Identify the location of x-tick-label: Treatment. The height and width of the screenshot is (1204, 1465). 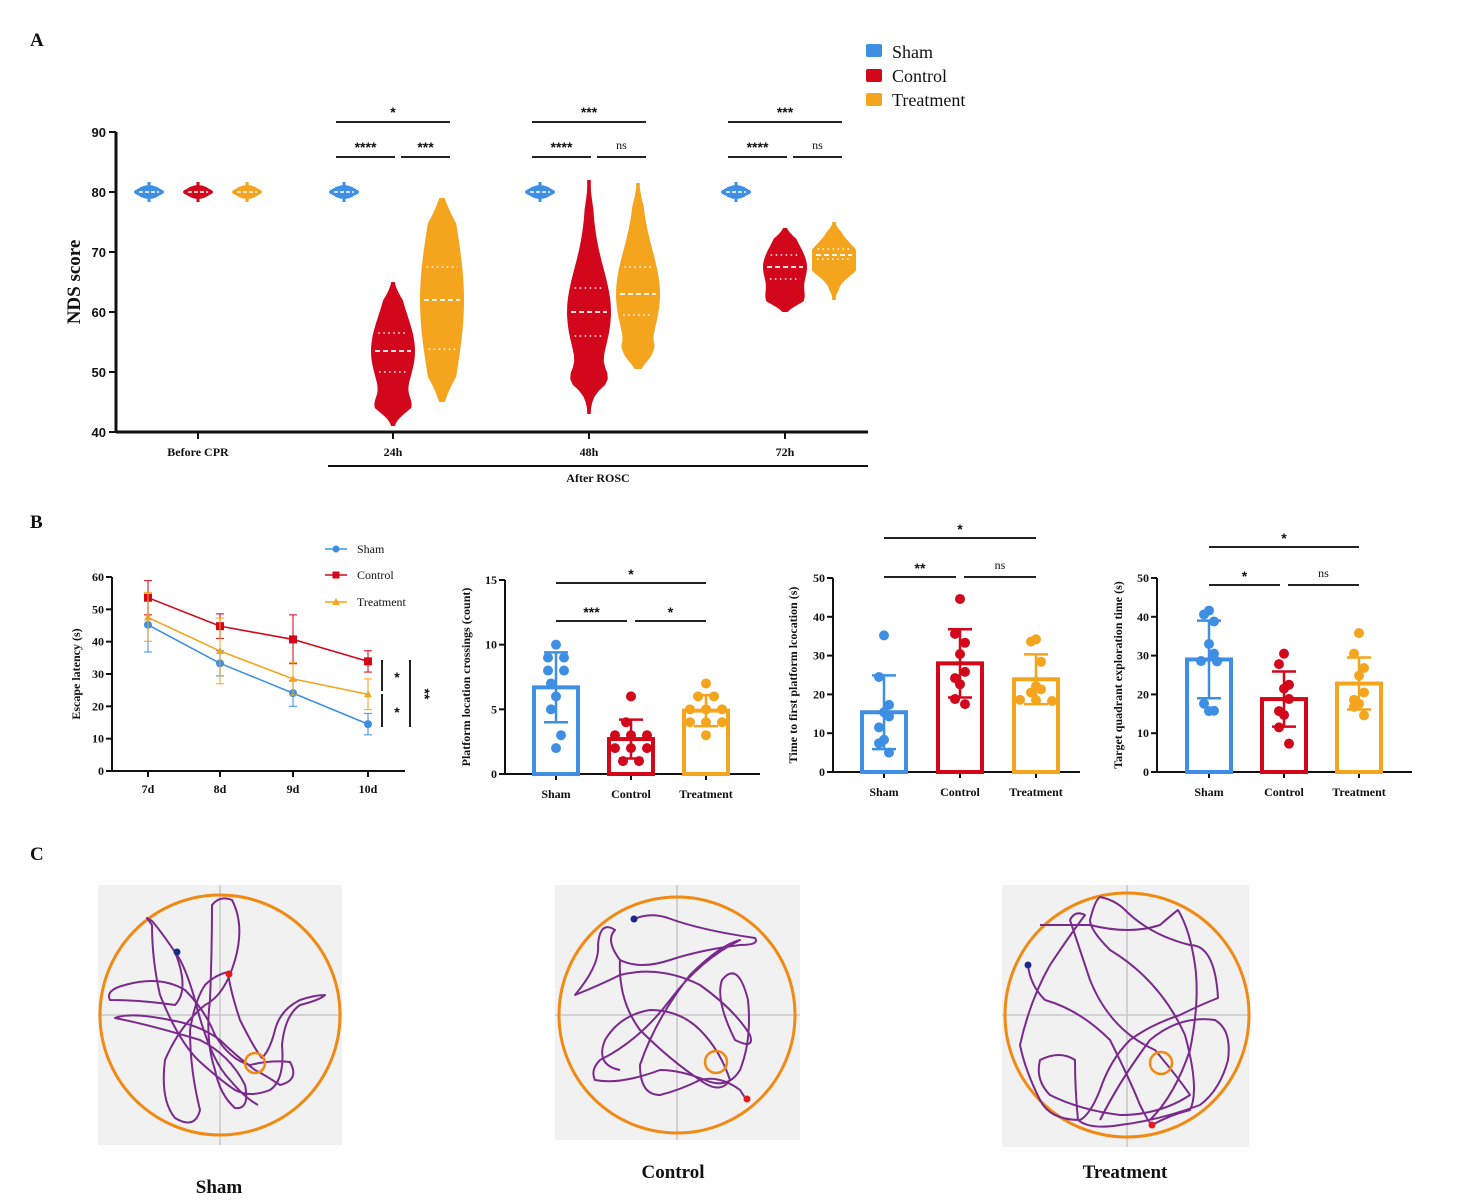
(1036, 792).